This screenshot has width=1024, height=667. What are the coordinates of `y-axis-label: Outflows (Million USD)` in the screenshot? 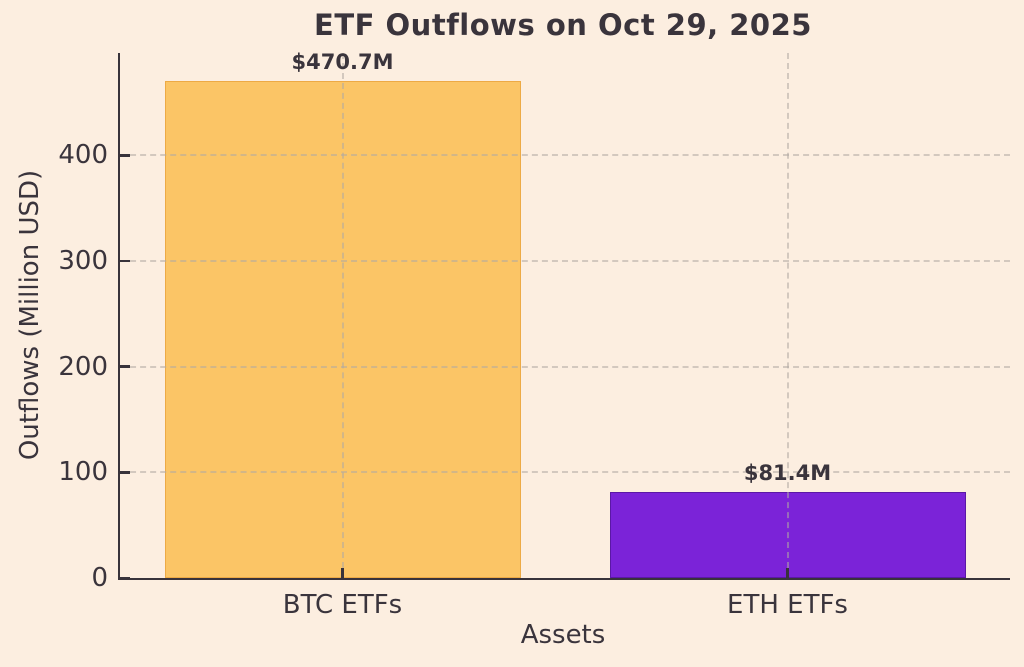 It's located at (30, 315).